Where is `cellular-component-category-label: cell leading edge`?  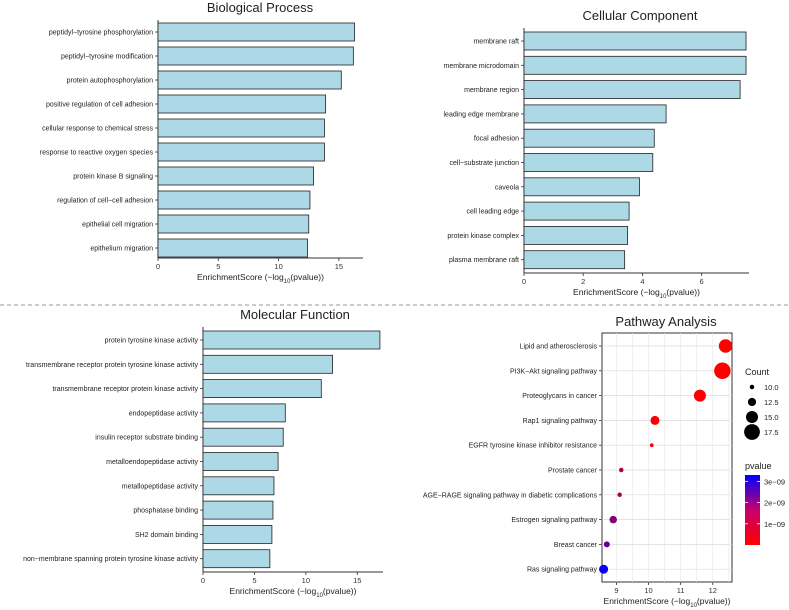
cellular-component-category-label: cell leading edge is located at coordinates (492, 212).